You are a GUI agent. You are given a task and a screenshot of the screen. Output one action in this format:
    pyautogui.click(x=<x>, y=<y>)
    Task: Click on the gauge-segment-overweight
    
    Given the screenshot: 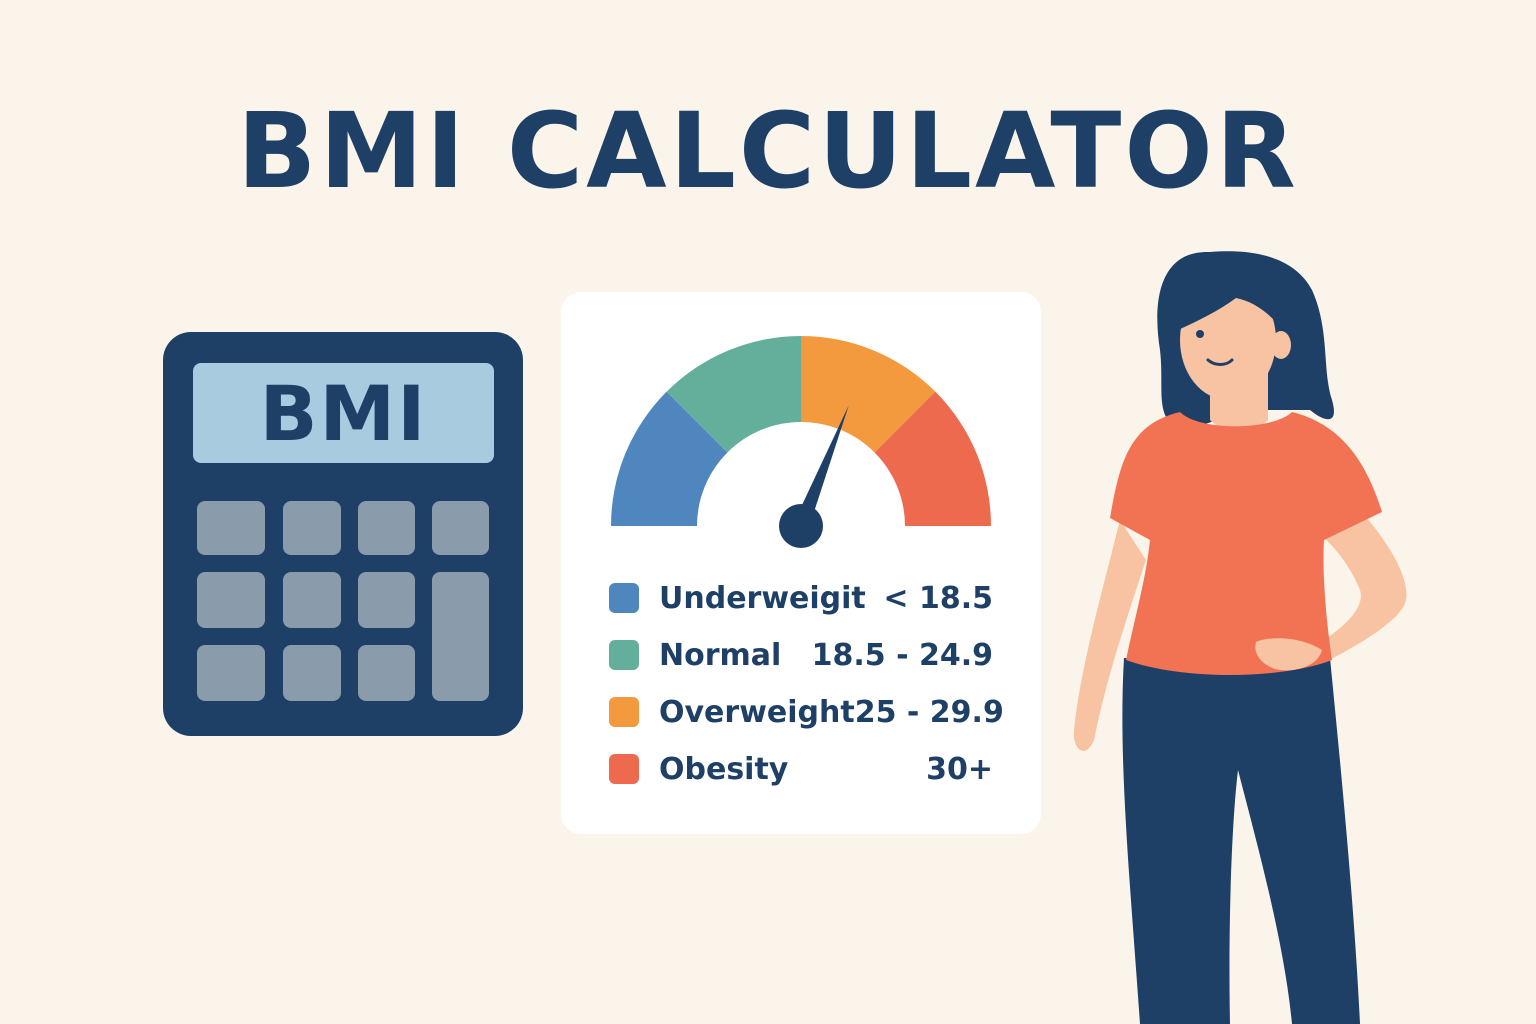 What is the action you would take?
    pyautogui.click(x=868, y=394)
    